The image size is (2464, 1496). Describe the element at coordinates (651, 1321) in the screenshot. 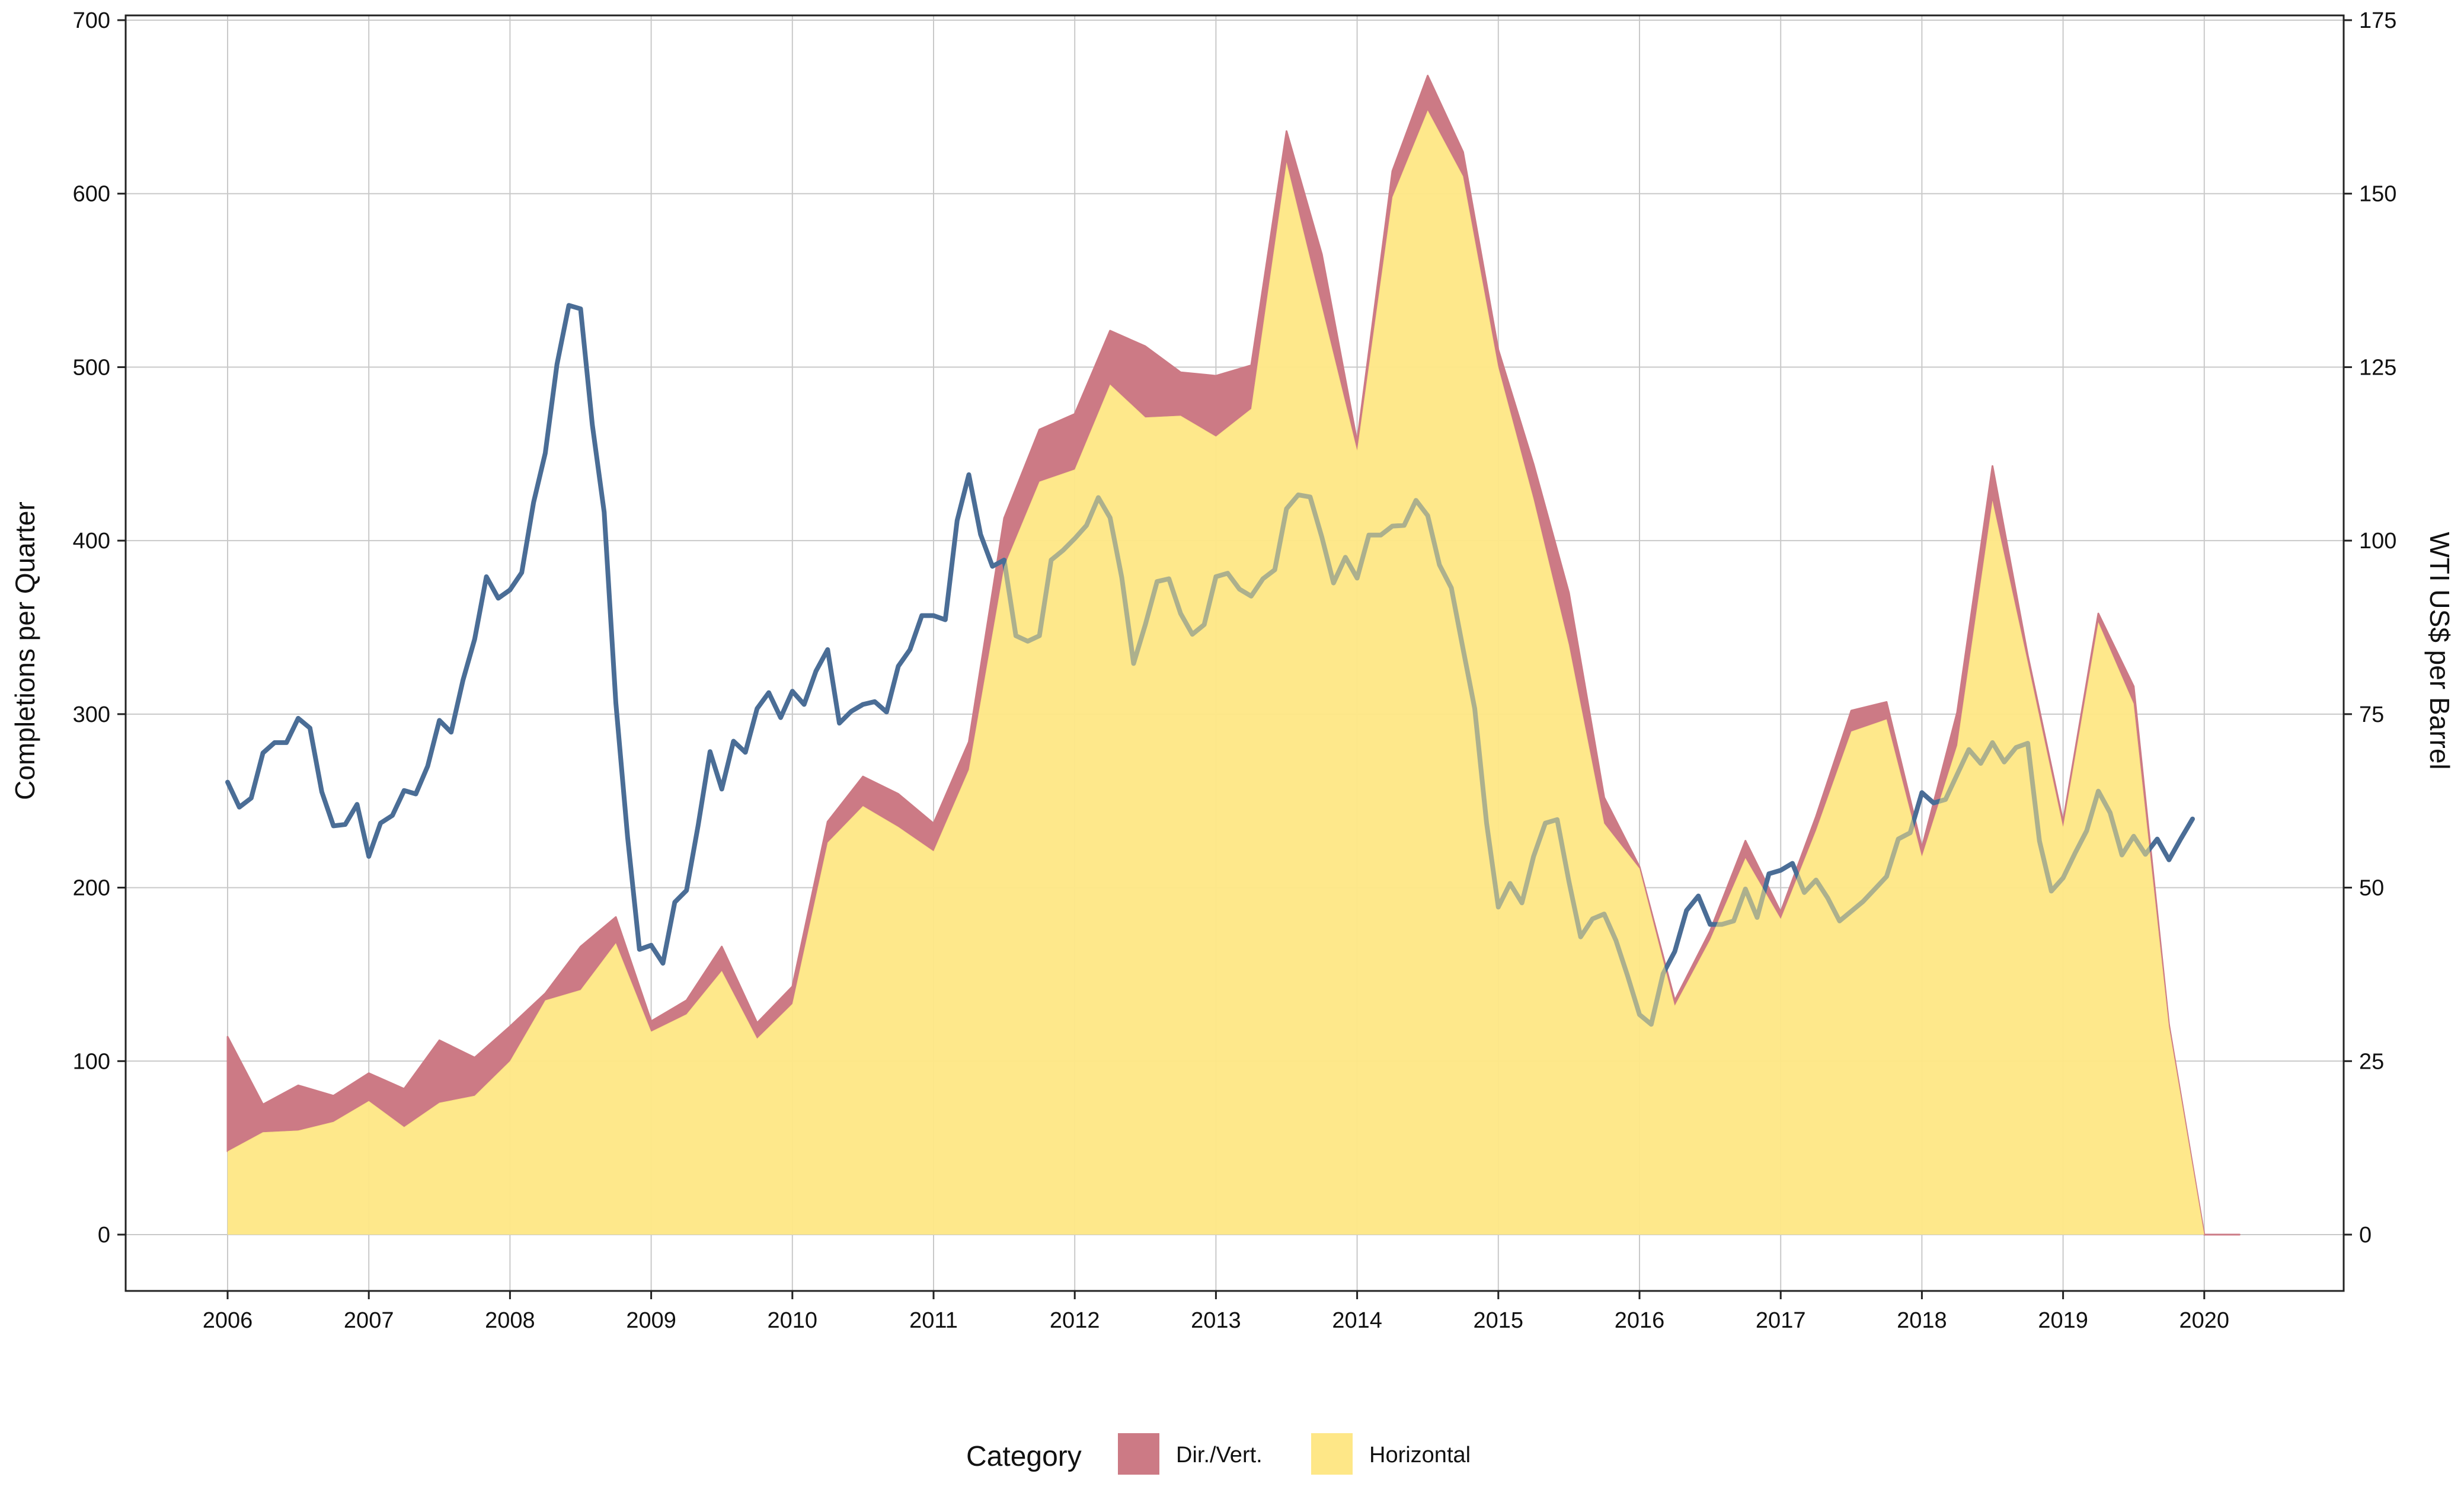

I see `x-tick-label: 2009` at that location.